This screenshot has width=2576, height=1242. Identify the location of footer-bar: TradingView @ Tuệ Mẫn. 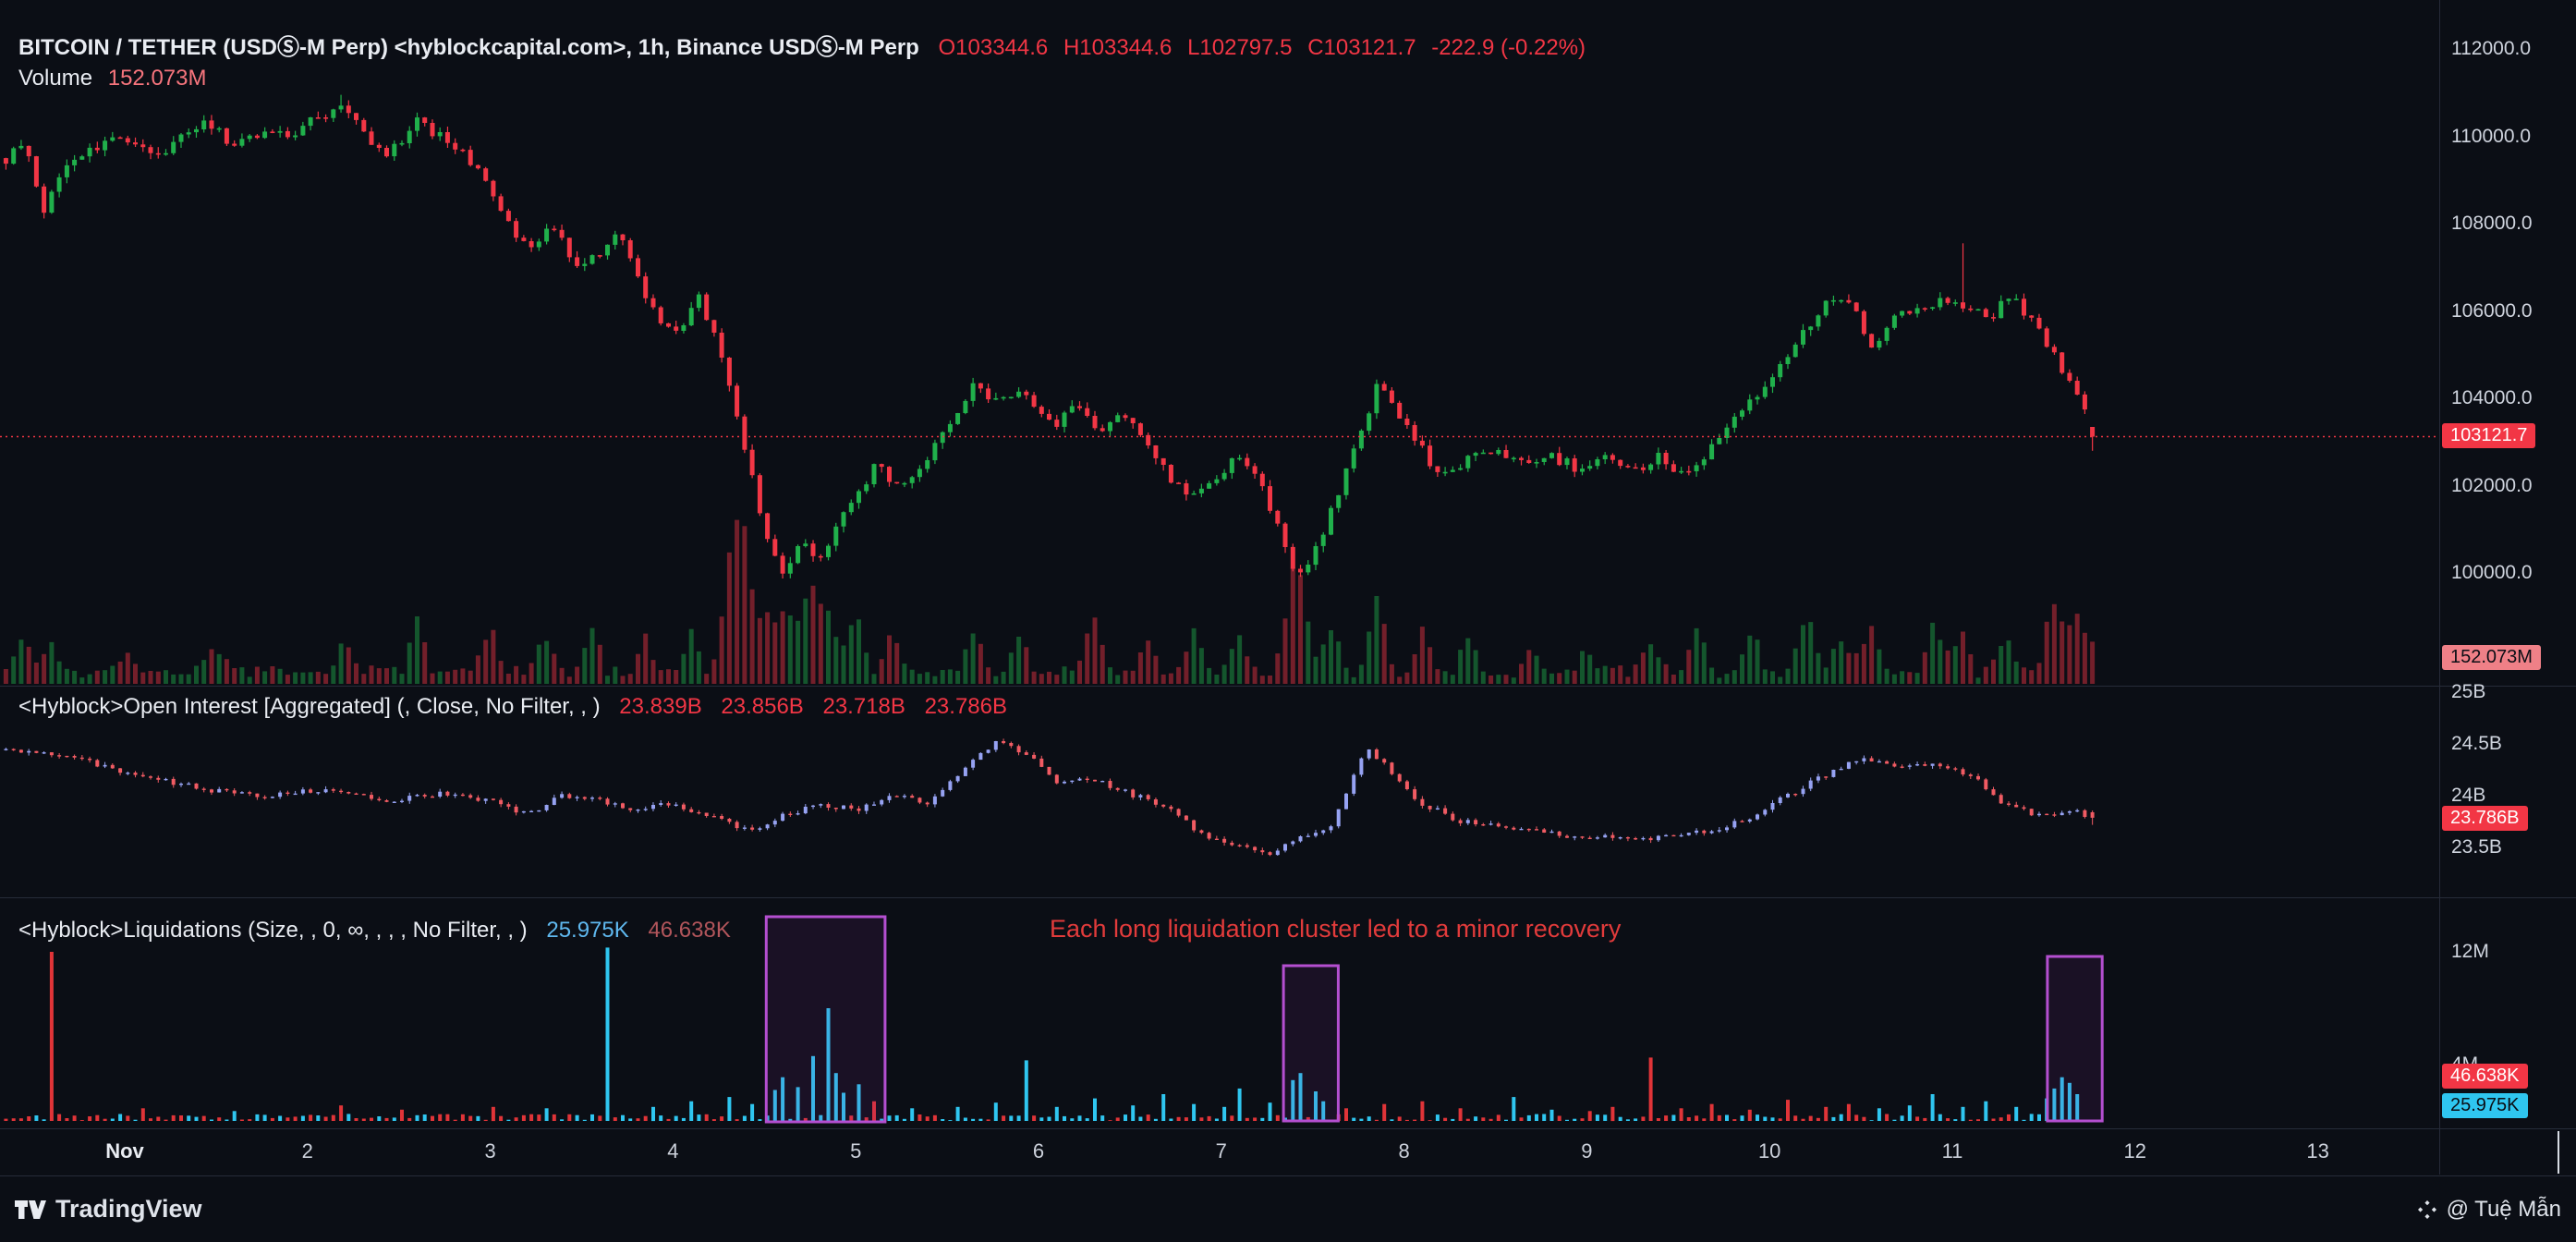
(1288, 1208).